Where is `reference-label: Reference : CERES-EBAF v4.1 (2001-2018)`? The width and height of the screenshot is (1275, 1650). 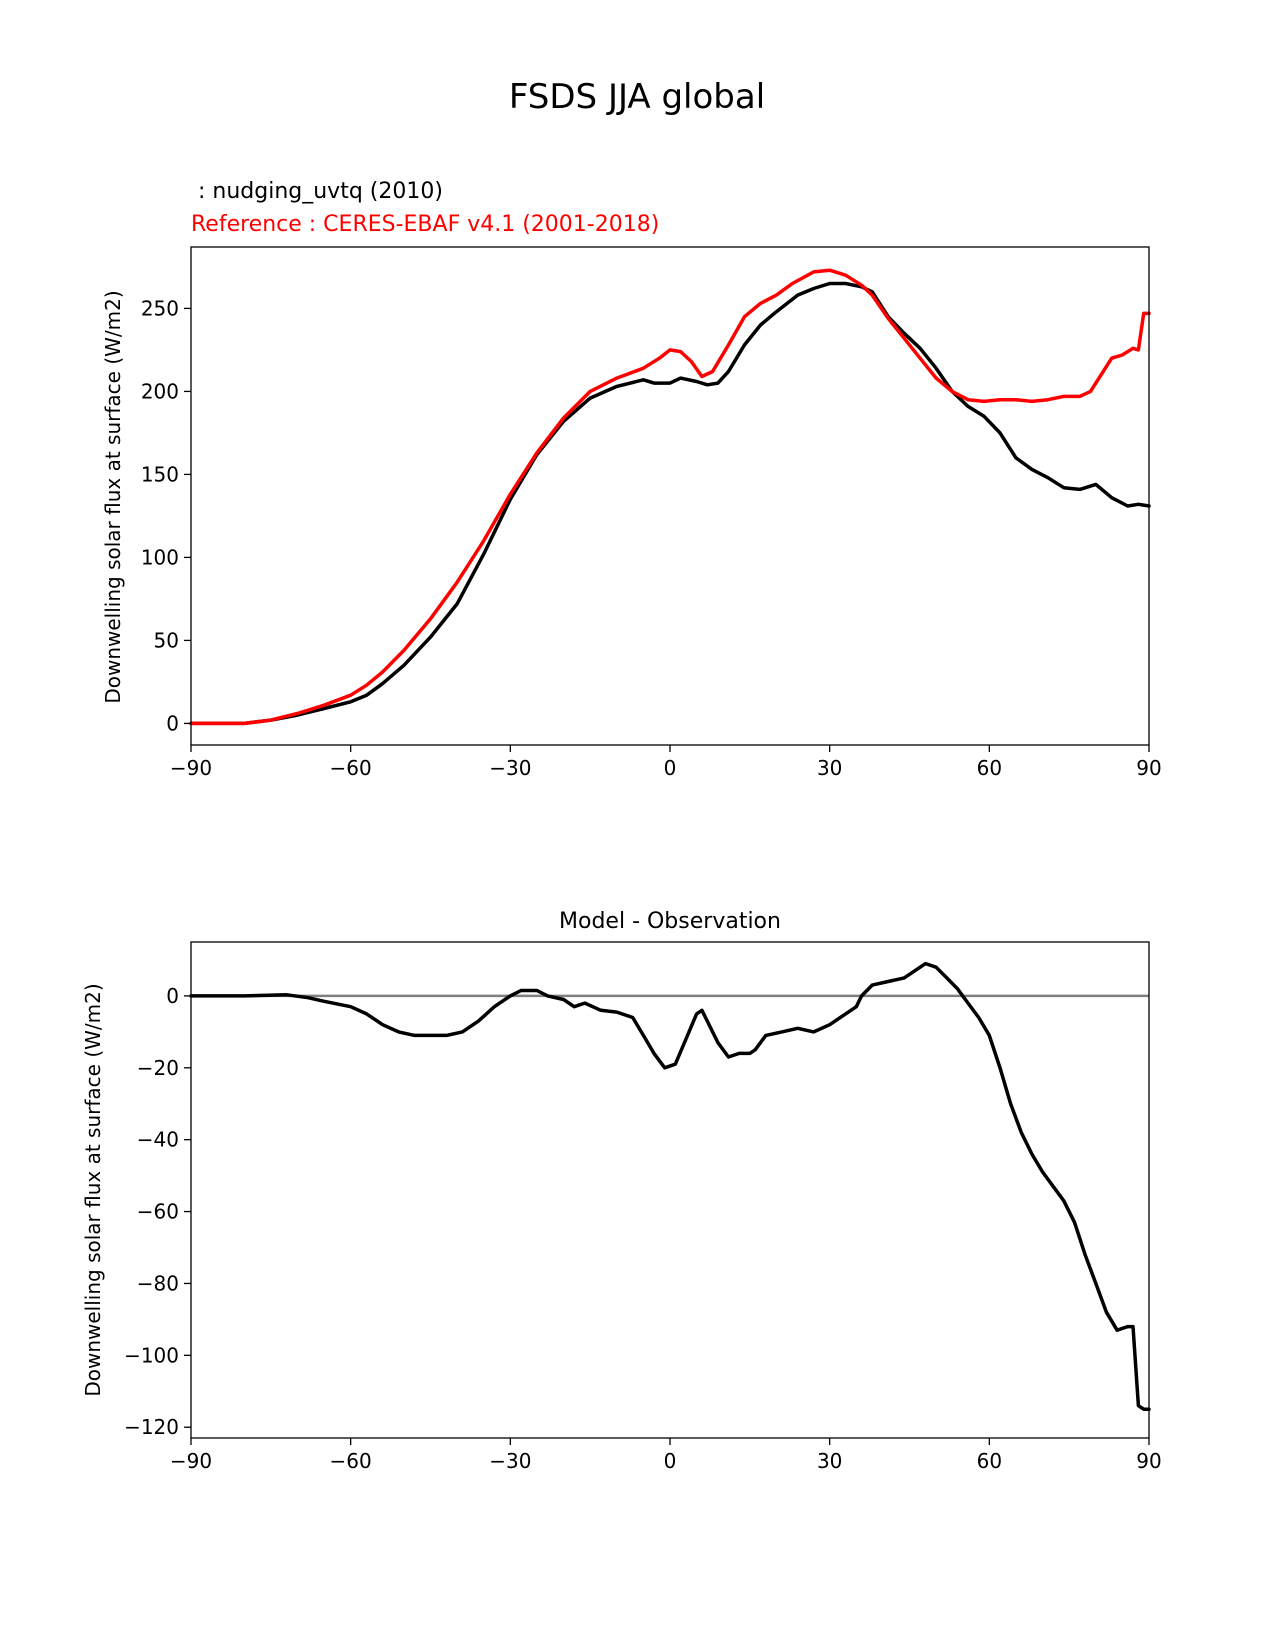
reference-label: Reference : CERES-EBAF v4.1 (2001-2018) is located at coordinates (425, 224).